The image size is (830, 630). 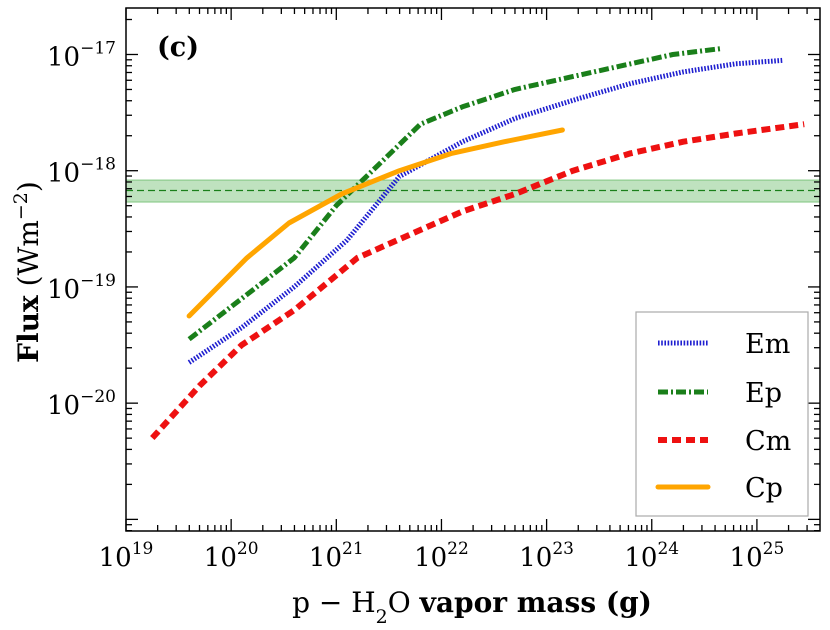 I want to click on x-tick-label: 1024, so click(x=651, y=556).